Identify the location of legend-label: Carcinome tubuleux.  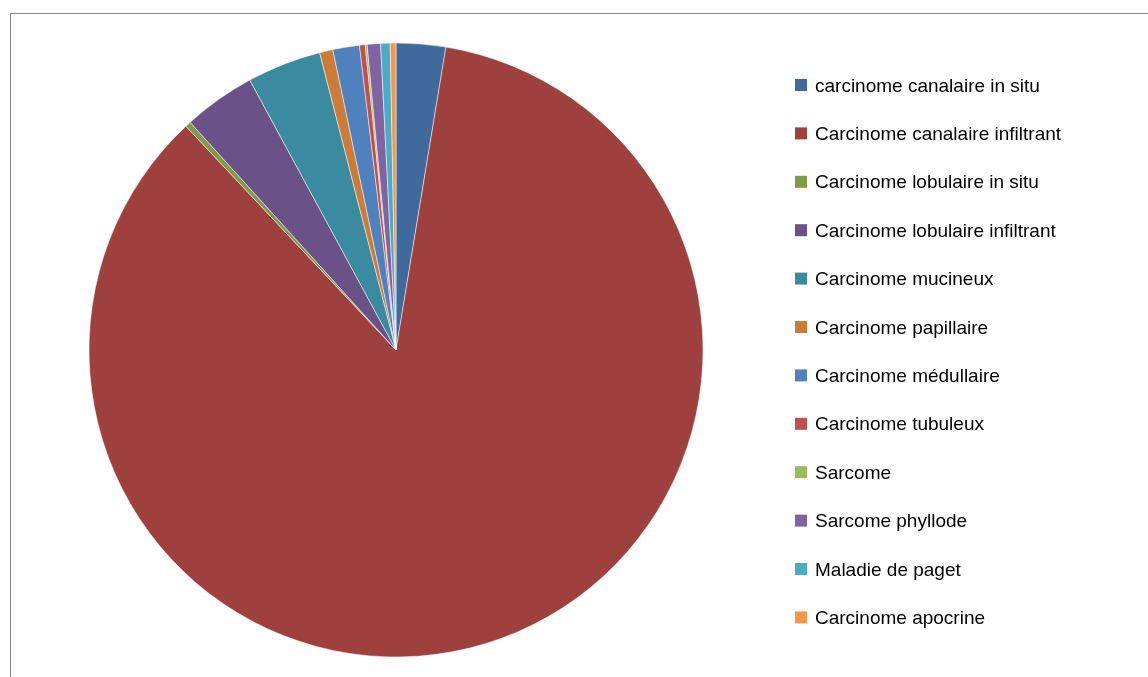
(900, 424).